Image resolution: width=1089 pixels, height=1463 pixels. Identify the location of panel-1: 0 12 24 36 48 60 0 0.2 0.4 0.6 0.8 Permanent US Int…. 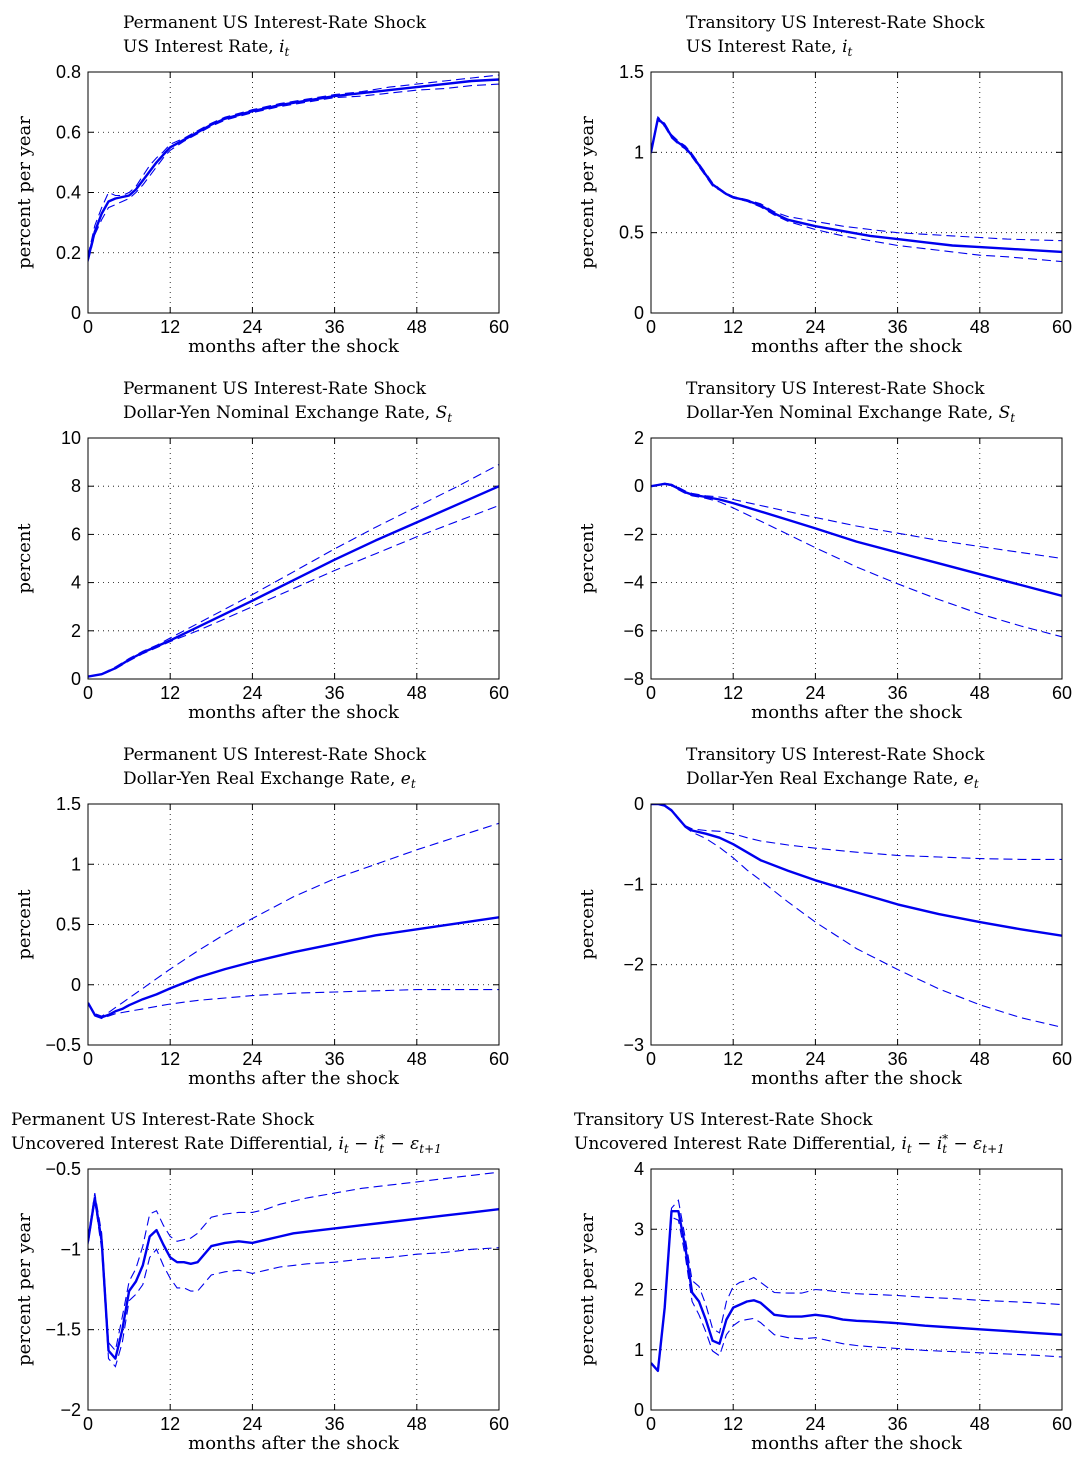
(261, 185).